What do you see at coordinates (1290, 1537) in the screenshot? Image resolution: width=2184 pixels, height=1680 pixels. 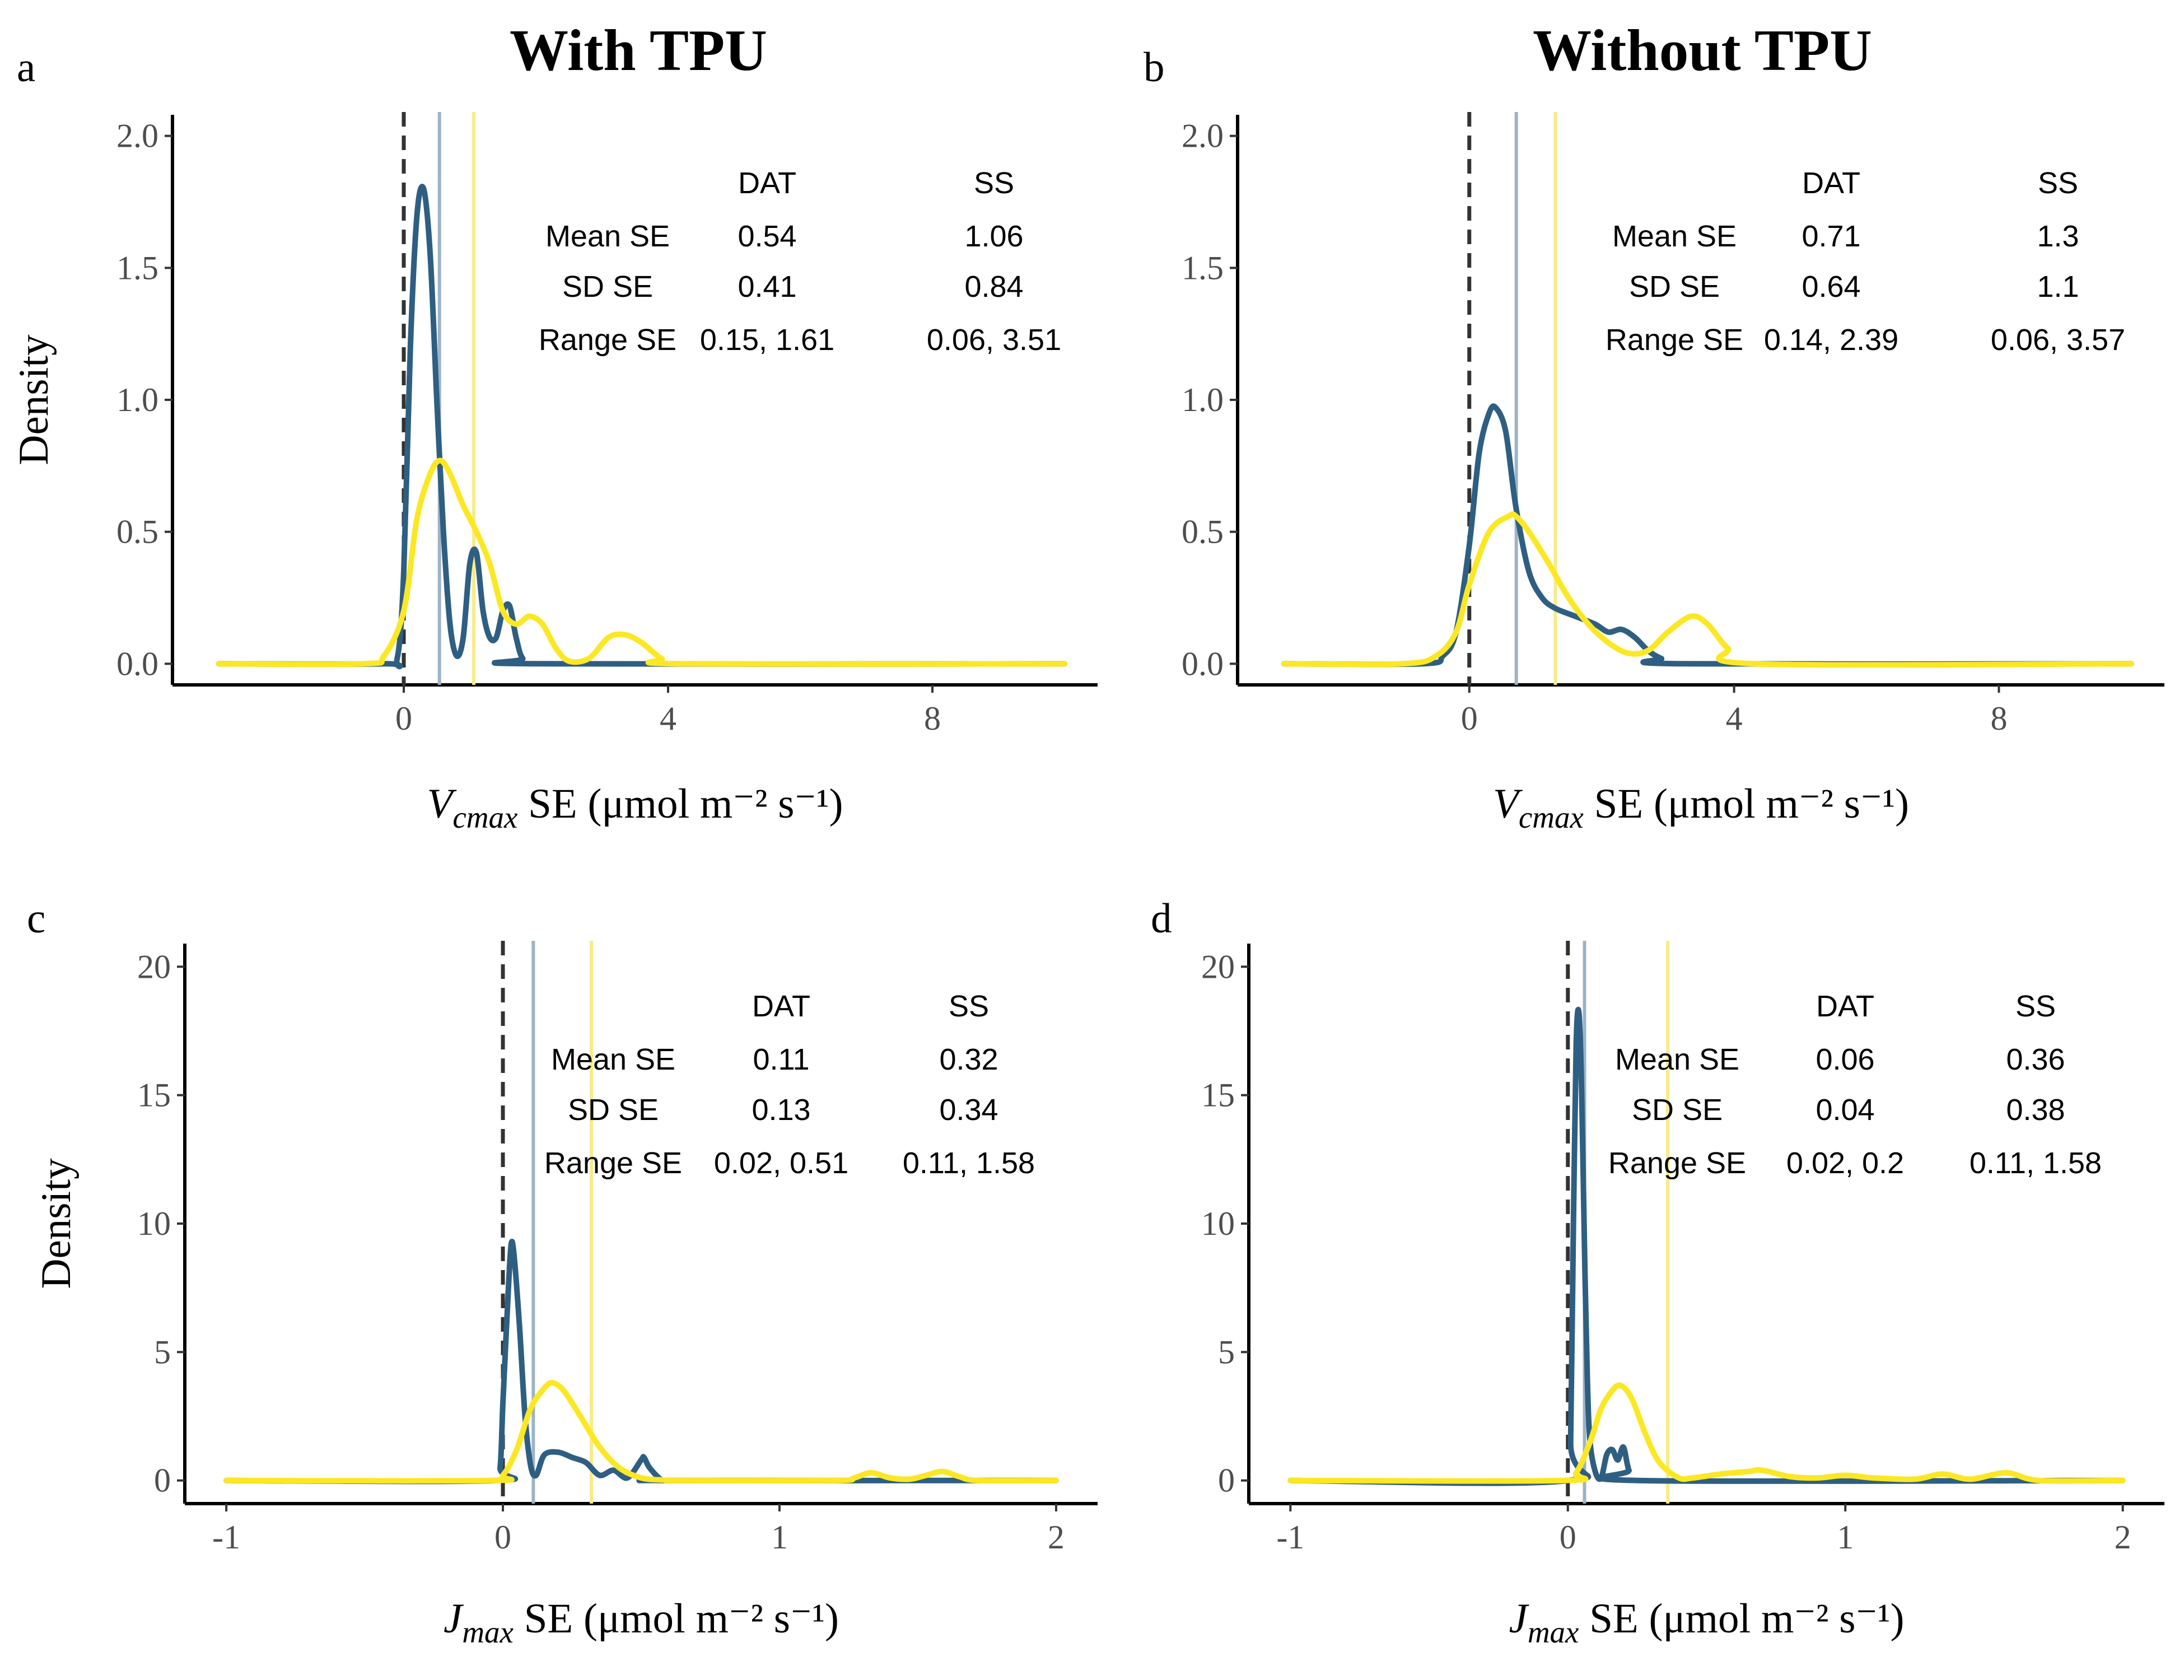 I see `x-tick-label: -1` at bounding box center [1290, 1537].